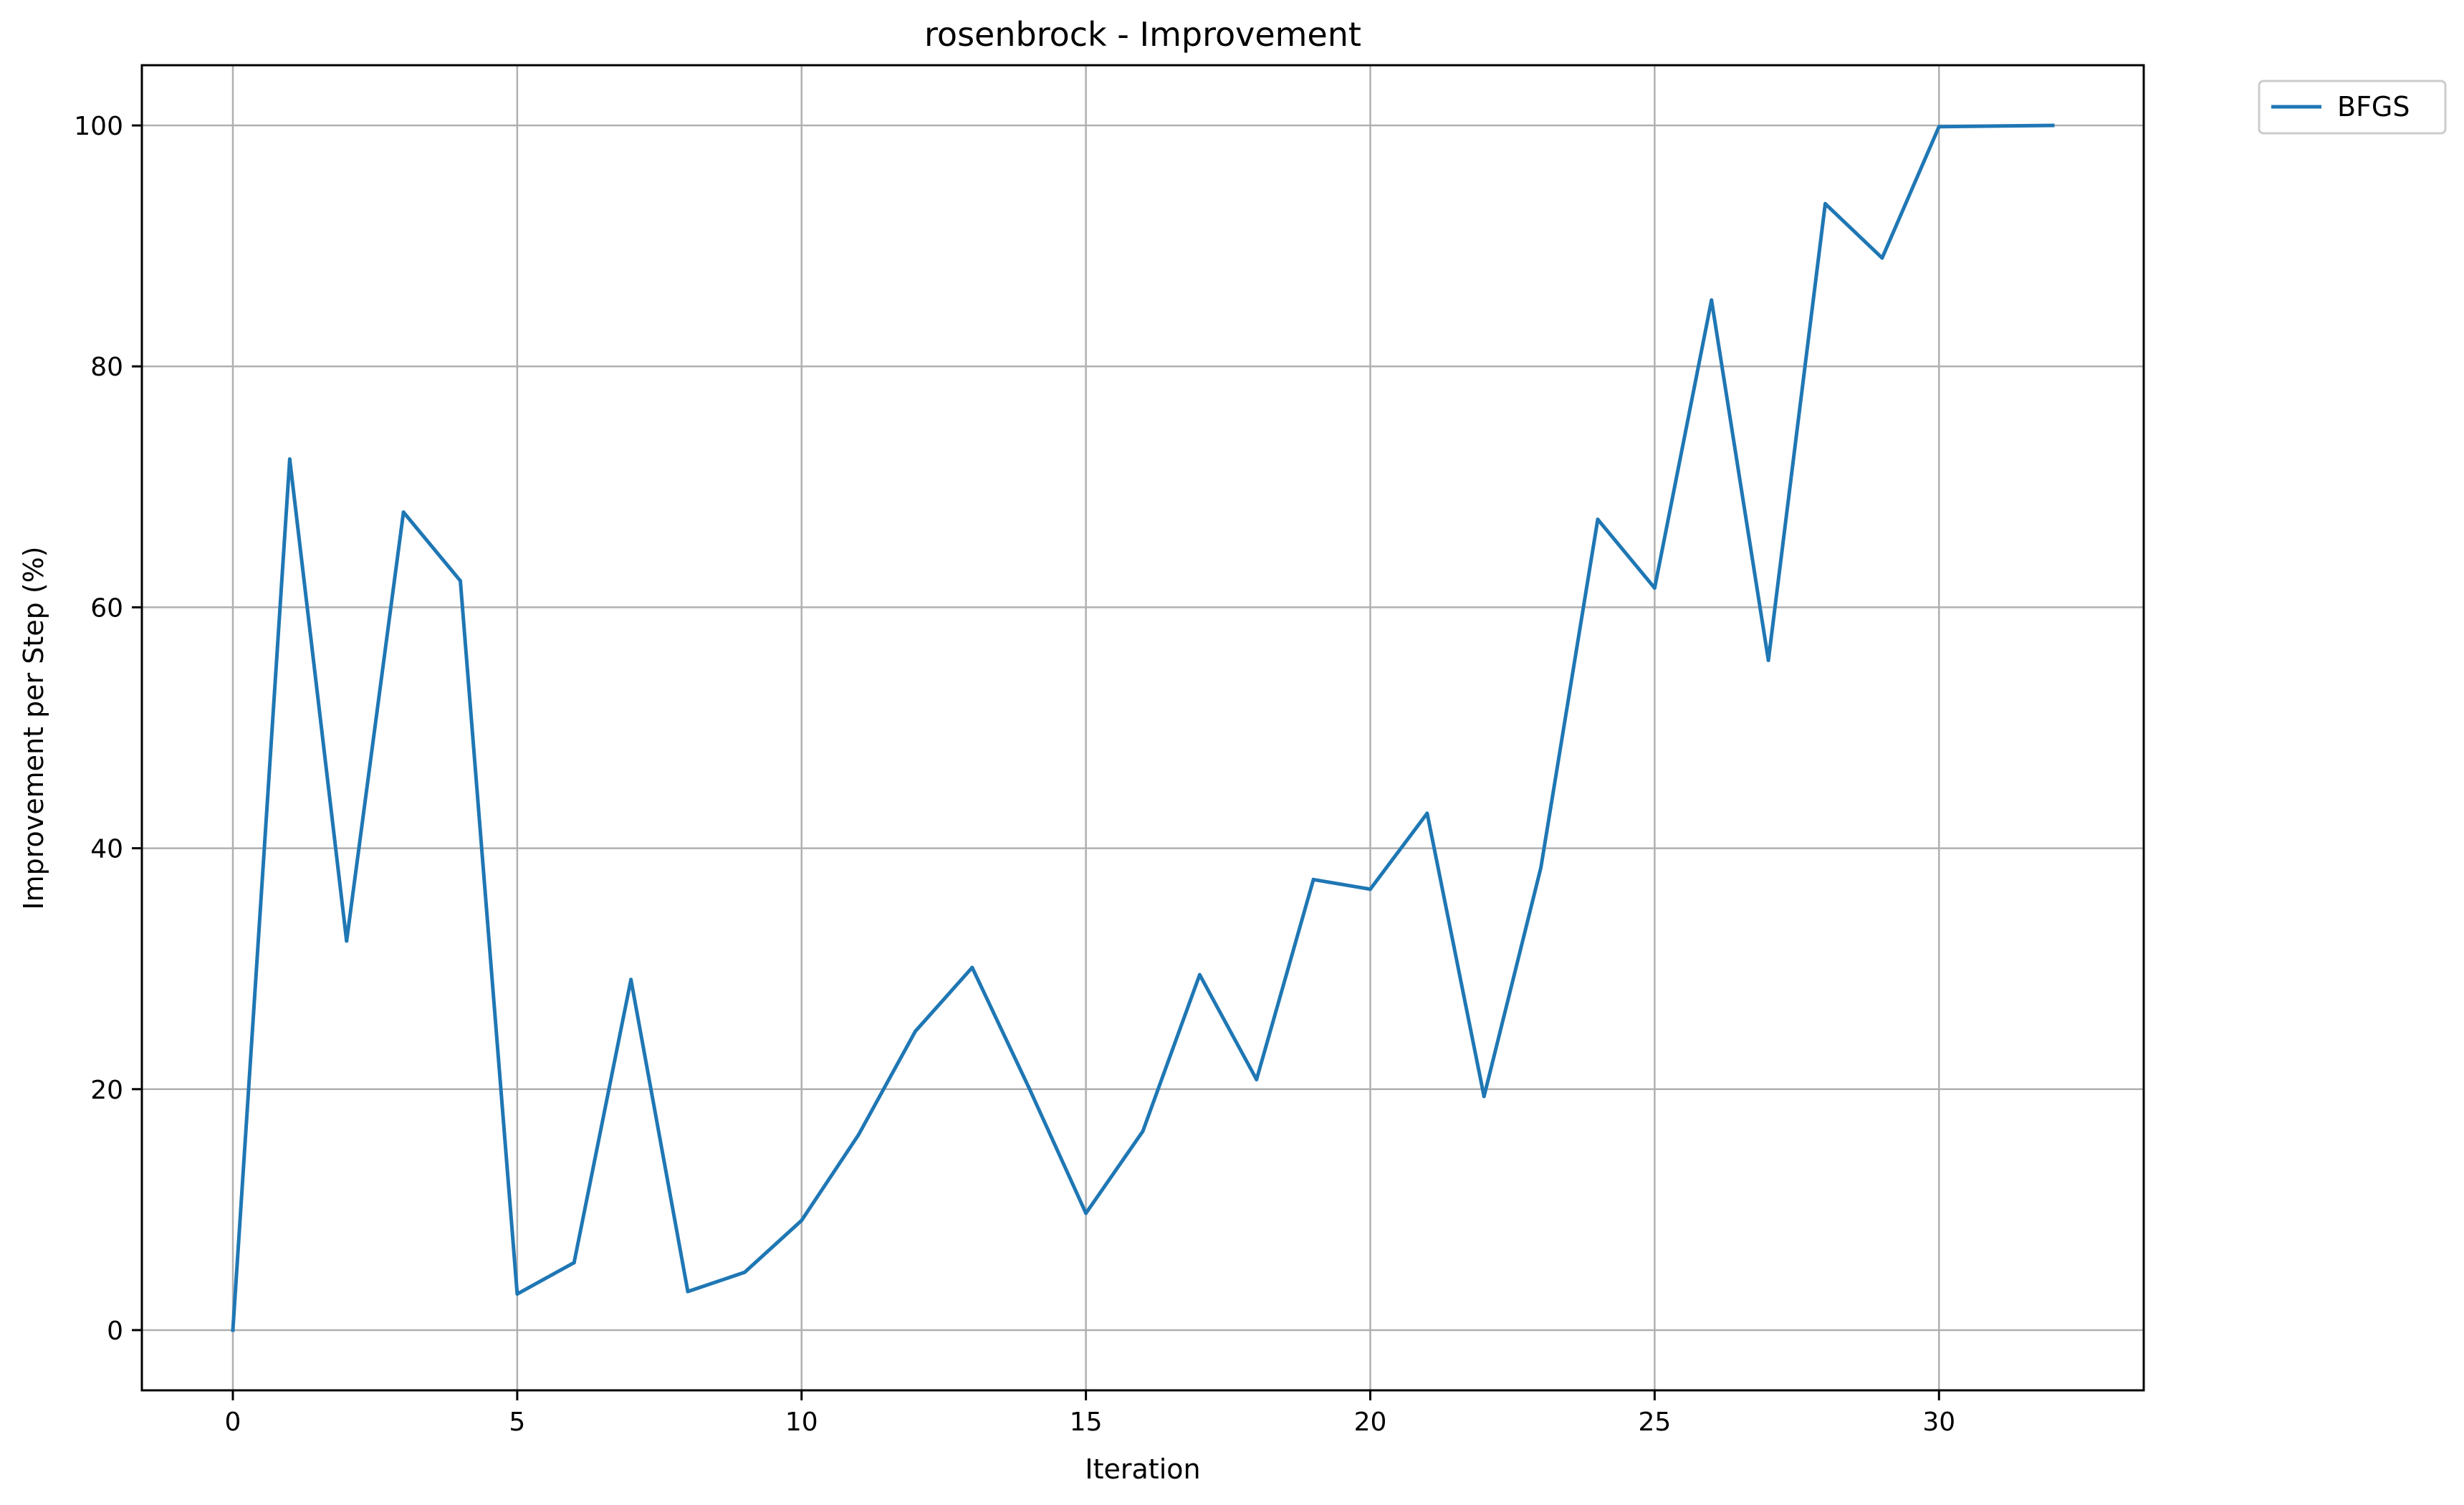 This screenshot has height=1505, width=2464. I want to click on y-axis-label: Improvement per Step (%), so click(33, 727).